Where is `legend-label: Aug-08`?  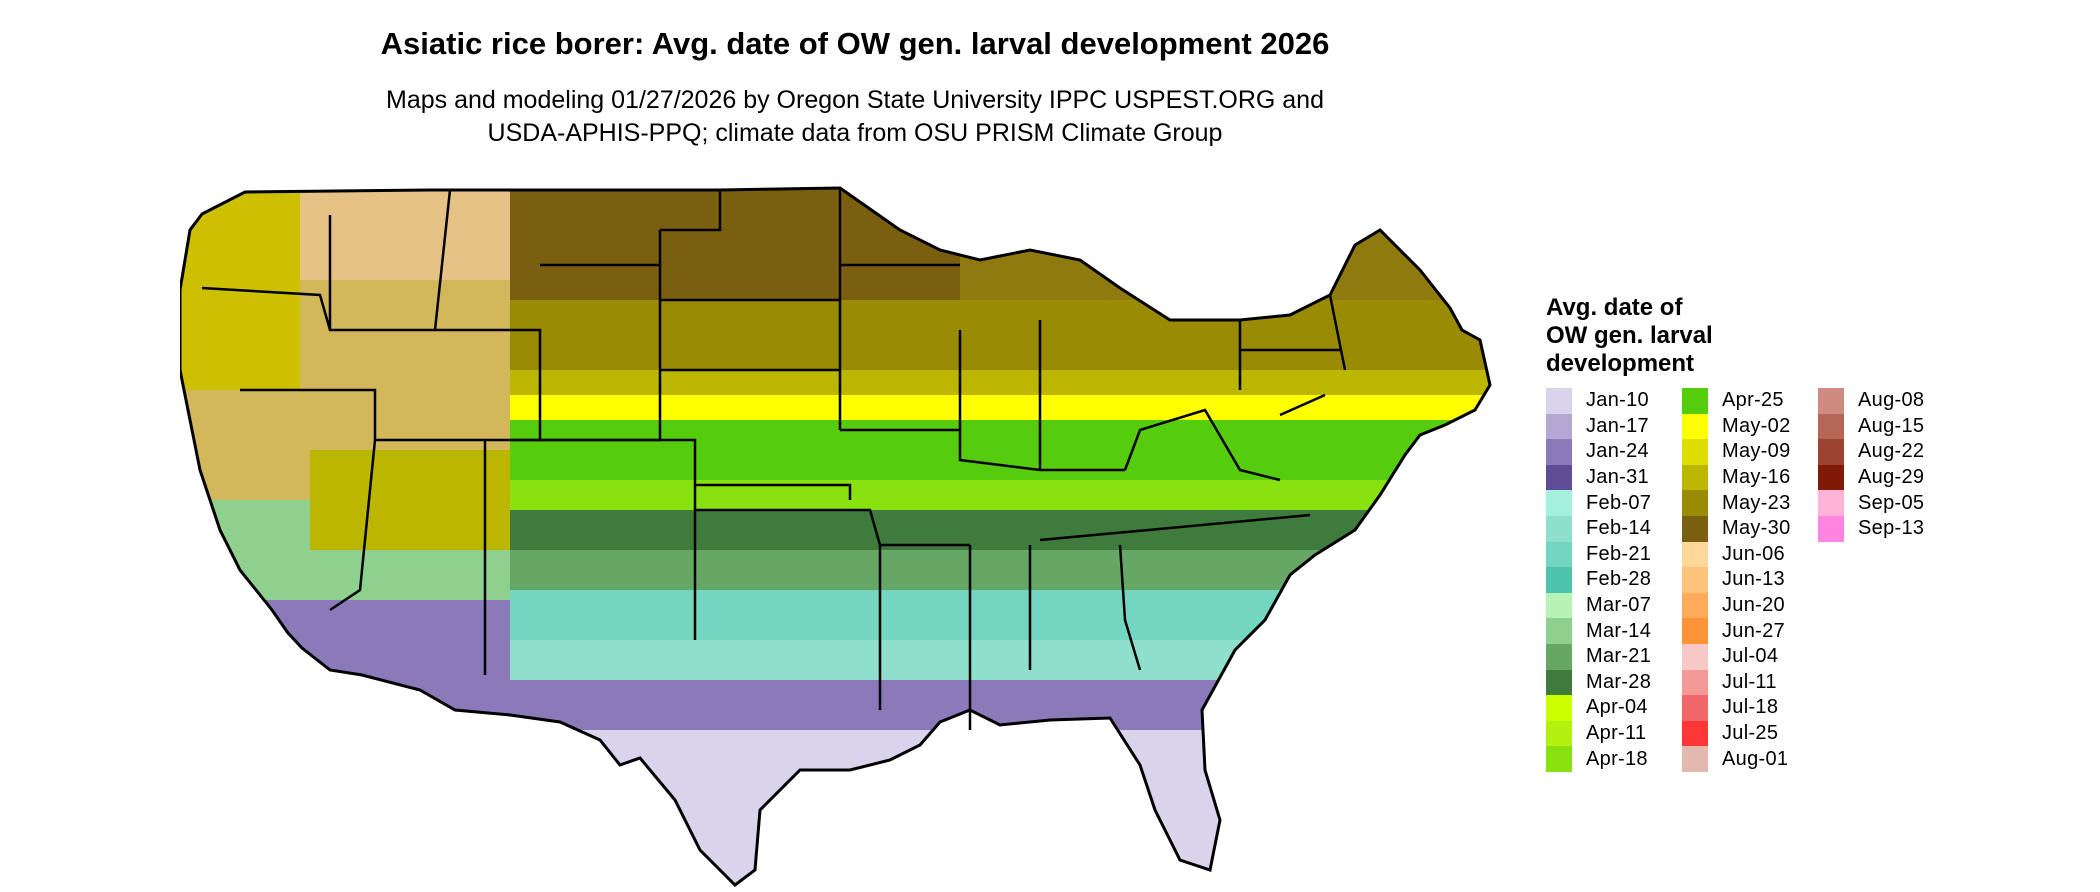
legend-label: Aug-08 is located at coordinates (1891, 400).